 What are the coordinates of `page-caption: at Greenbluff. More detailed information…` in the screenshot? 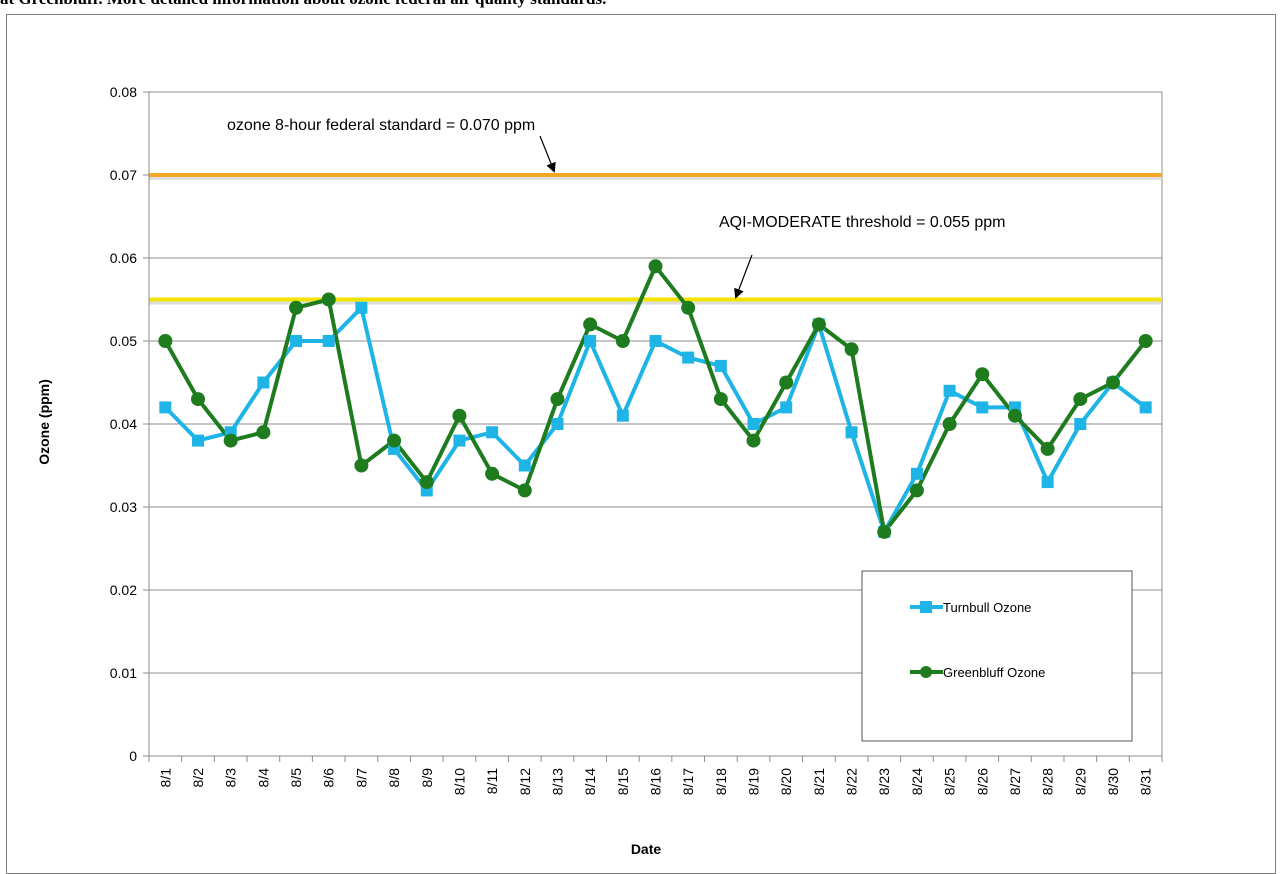 It's located at (641, 4).